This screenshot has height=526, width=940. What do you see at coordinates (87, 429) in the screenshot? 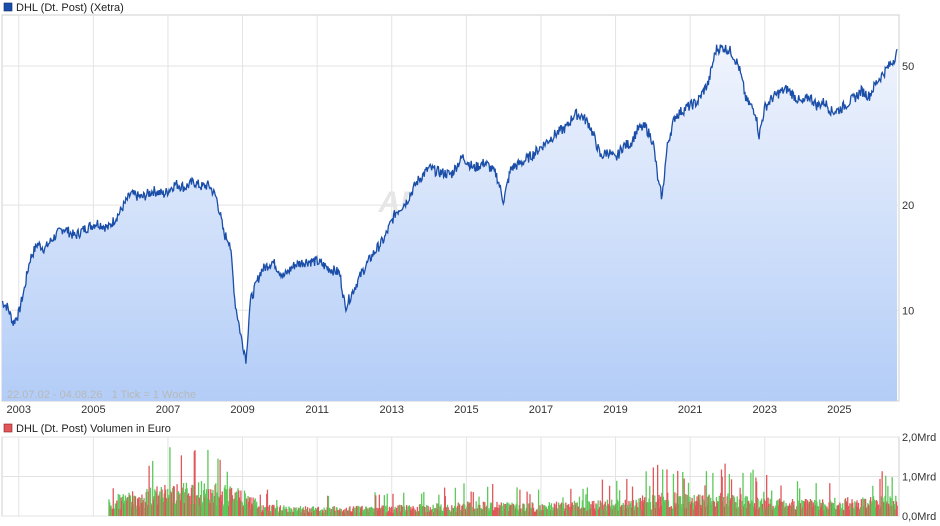
I see `volume-legend: DHL (Dt. Post) Volumen in Euro` at bounding box center [87, 429].